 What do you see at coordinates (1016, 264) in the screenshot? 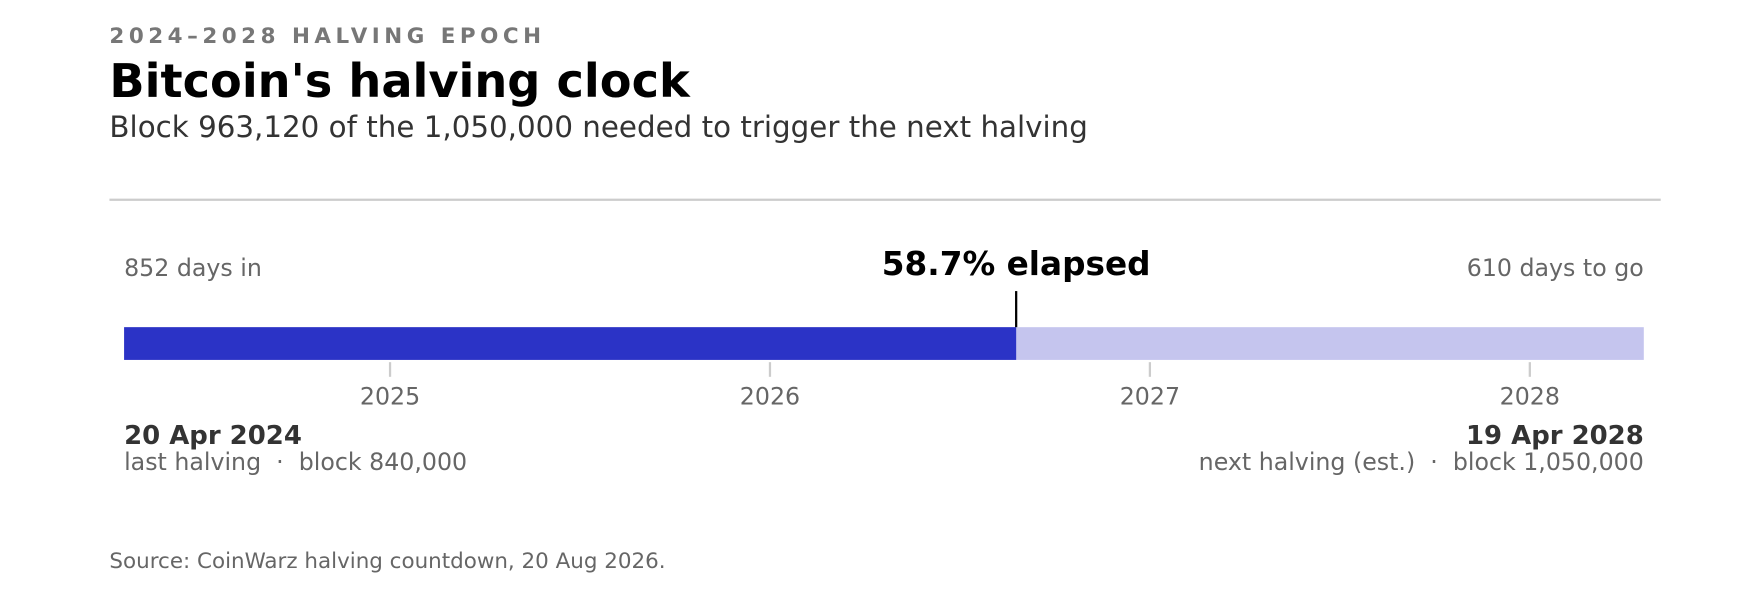
I see `value-label: 58.7% elapsed` at bounding box center [1016, 264].